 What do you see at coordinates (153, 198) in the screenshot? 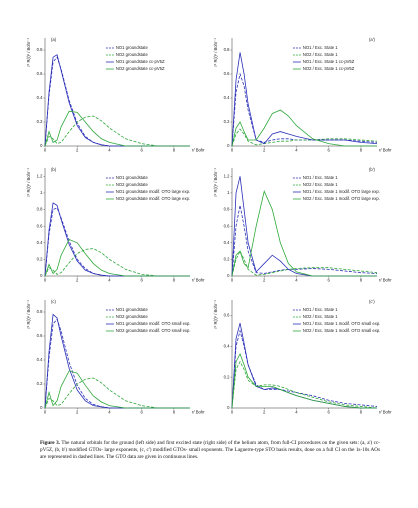
I see `legend-label: NO2 groundstate modif. OTO large exp.` at bounding box center [153, 198].